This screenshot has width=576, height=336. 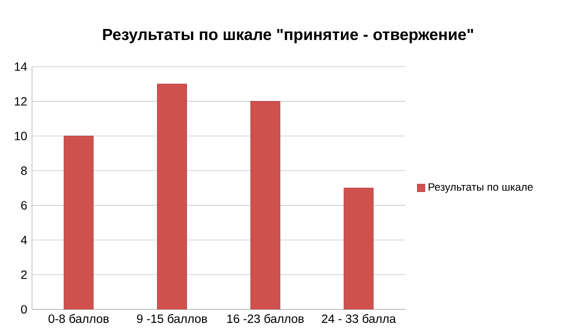 What do you see at coordinates (23, 240) in the screenshot?
I see `y-tick-label: 4` at bounding box center [23, 240].